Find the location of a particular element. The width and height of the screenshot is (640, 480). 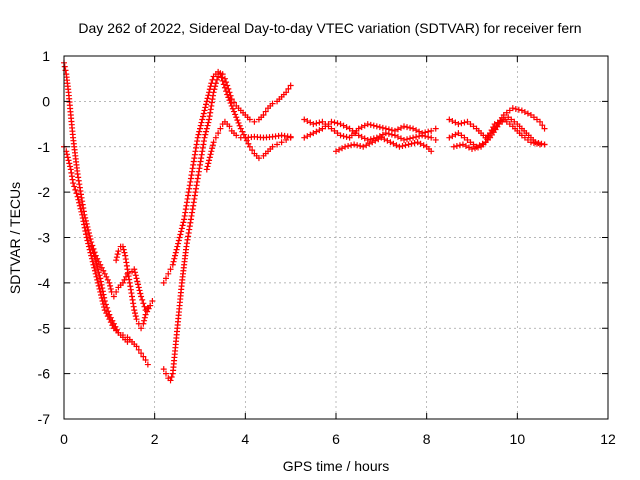

series-track-c is located at coordinates (110, 294).